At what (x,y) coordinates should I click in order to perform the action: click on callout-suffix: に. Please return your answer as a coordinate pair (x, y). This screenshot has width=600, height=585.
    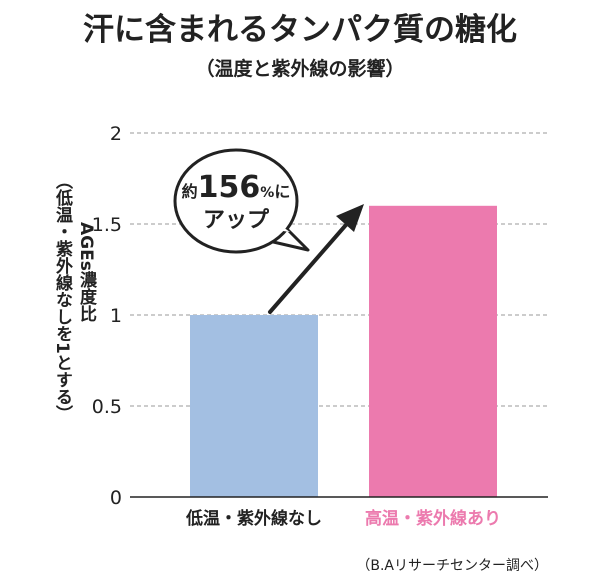
    Looking at the image, I should click on (282, 191).